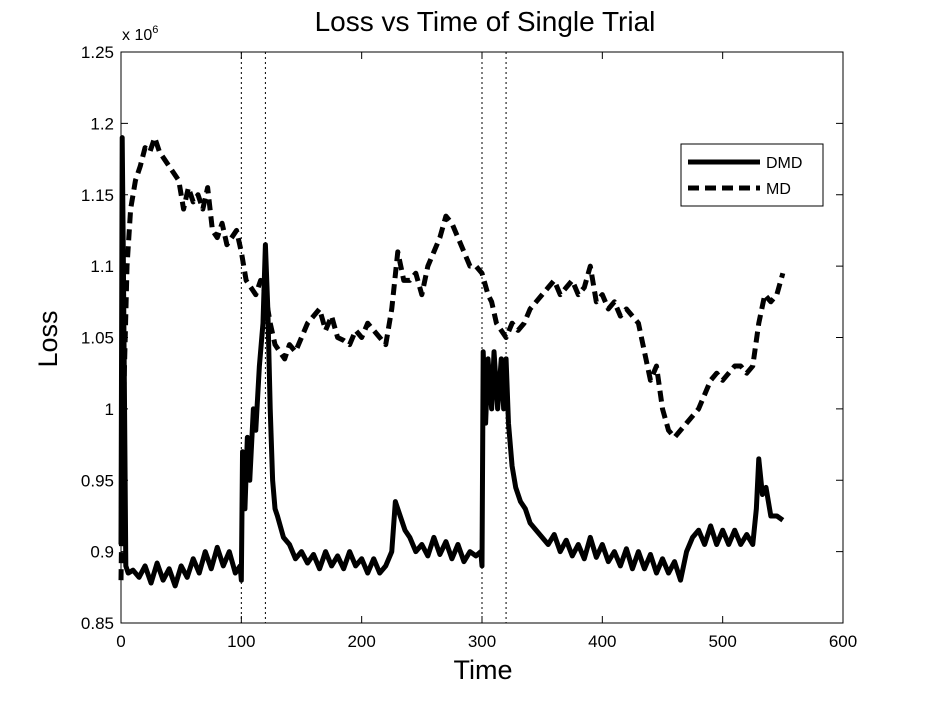  I want to click on y-tick-label: 1.1, so click(102, 266).